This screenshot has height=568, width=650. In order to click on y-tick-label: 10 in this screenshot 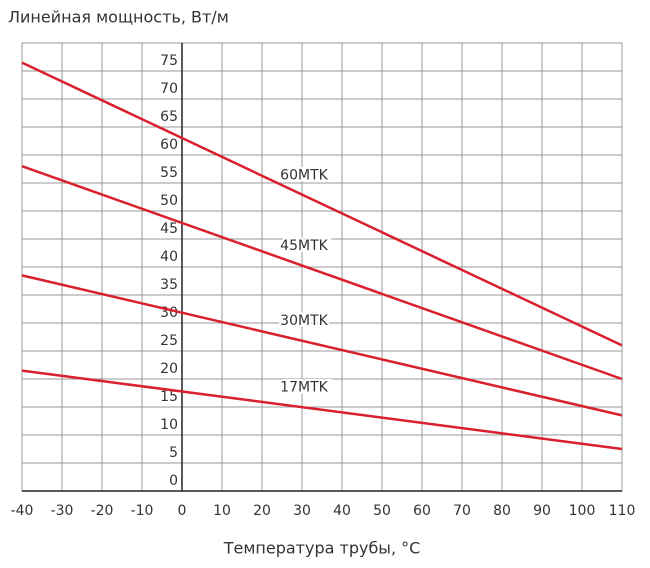, I will do `click(169, 425)`.